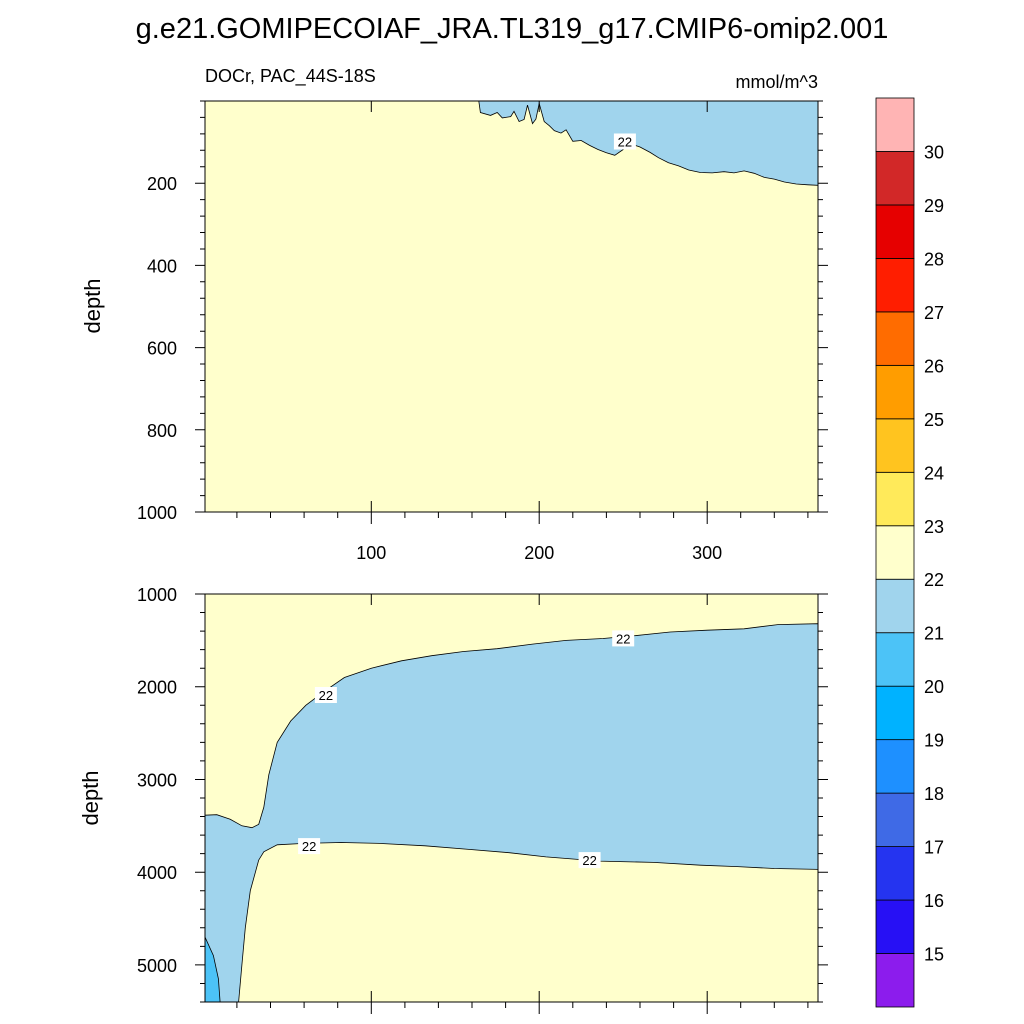  I want to click on x-tick-label: 200, so click(539, 553).